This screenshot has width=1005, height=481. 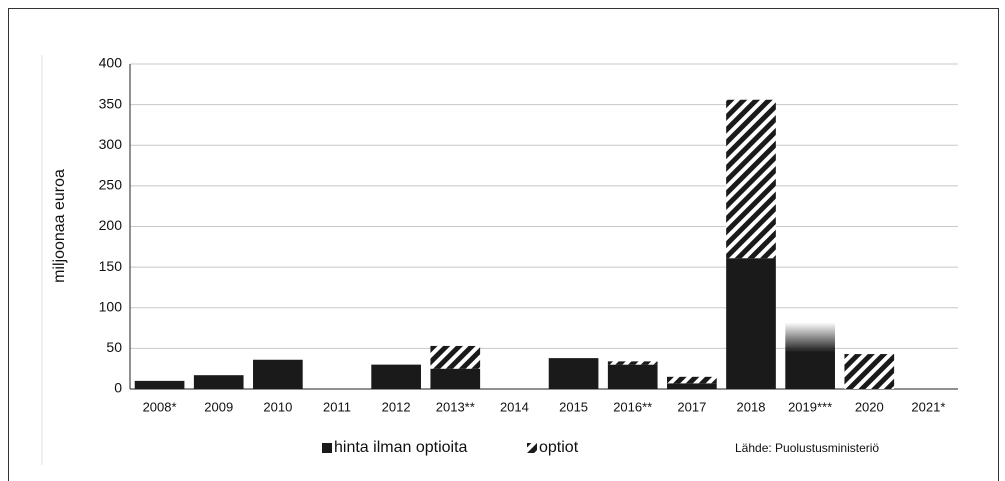 I want to click on y-tick-label: 250, so click(x=111, y=185).